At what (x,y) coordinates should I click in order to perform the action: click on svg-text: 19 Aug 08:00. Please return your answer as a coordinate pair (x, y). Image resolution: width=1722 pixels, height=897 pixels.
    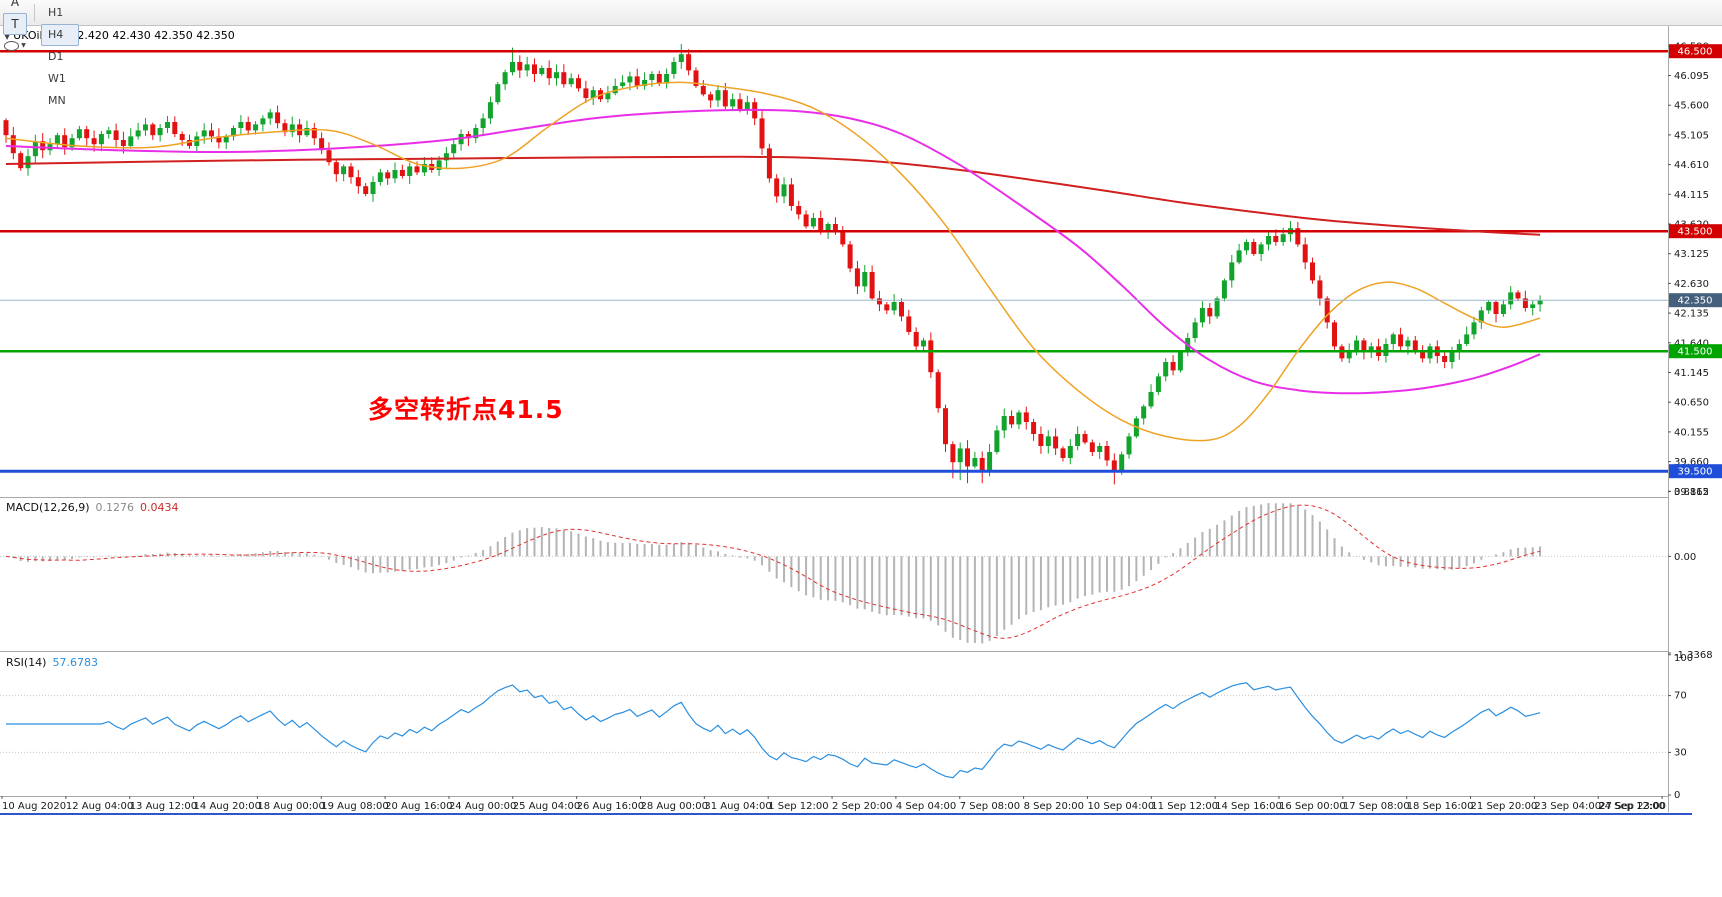
    Looking at the image, I should click on (354, 806).